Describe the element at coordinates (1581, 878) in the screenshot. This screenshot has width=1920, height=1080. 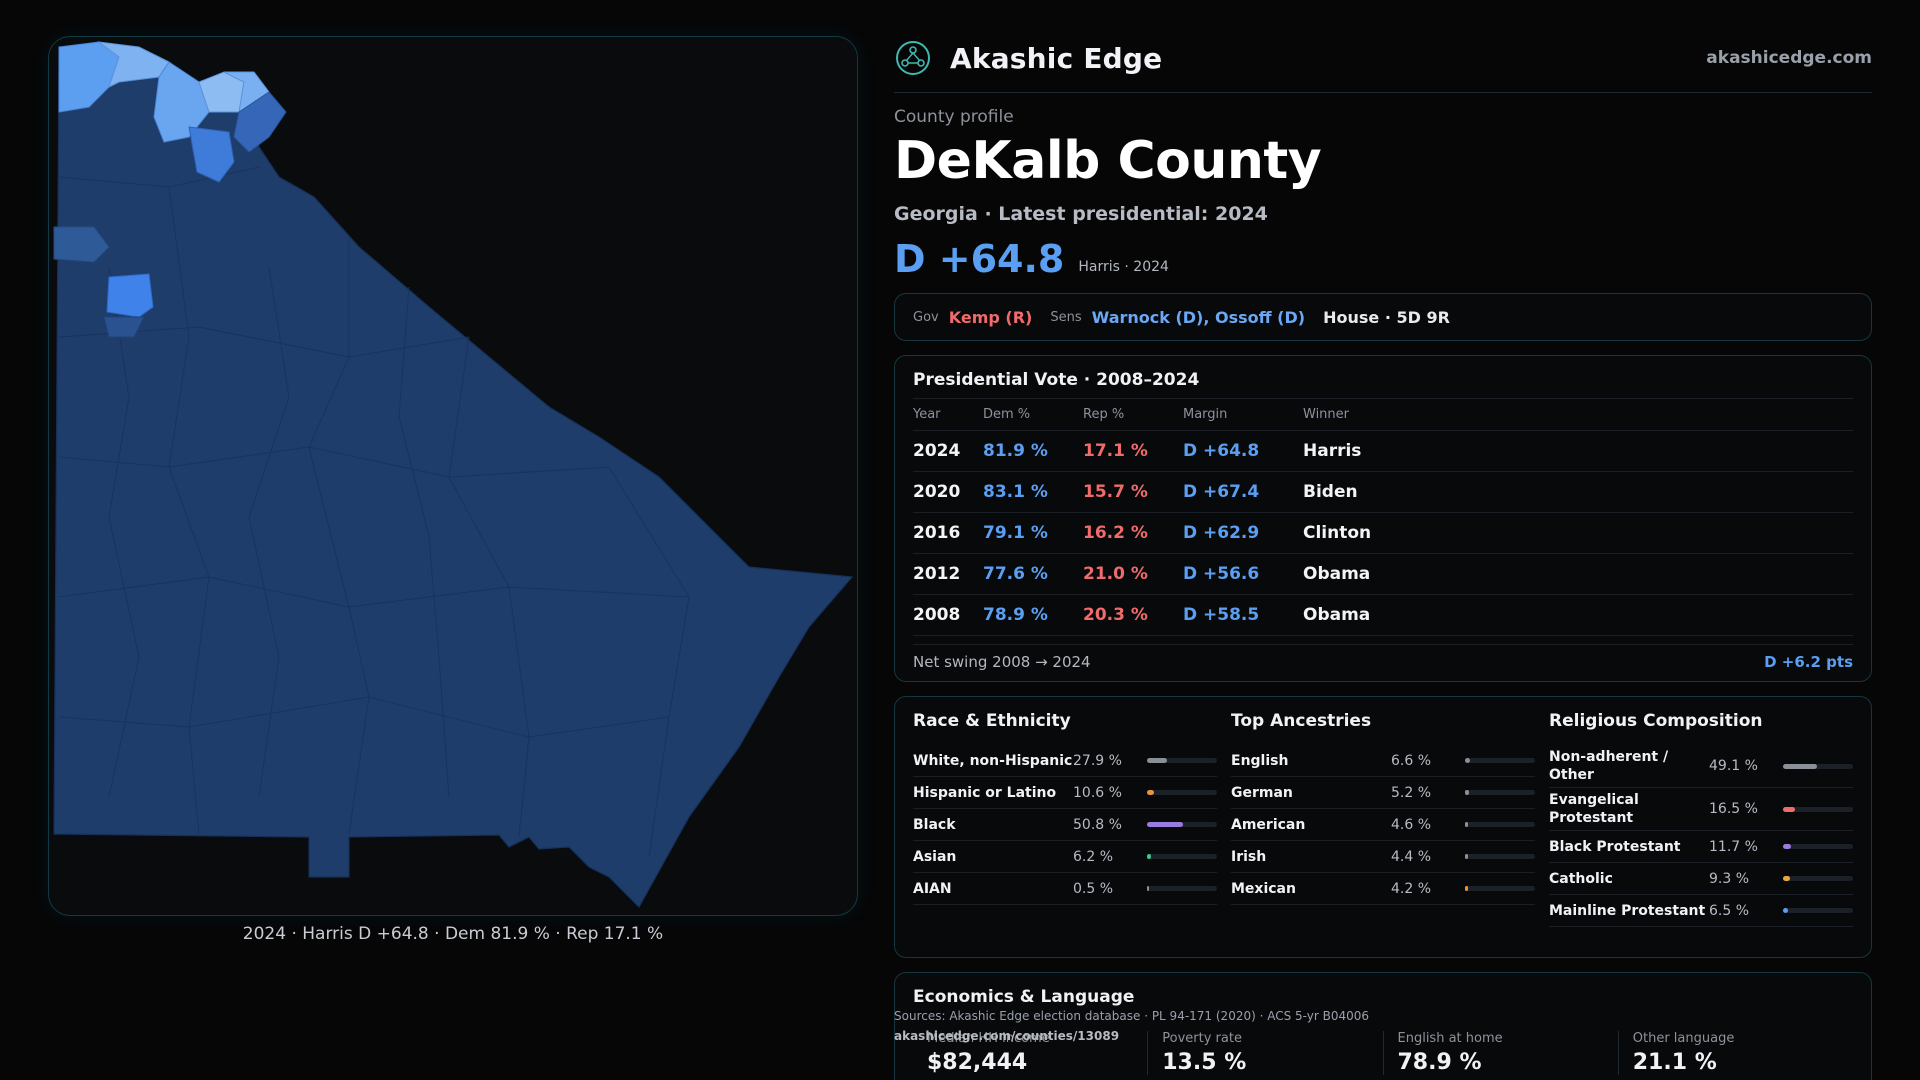
I see `item-name: Catholic` at that location.